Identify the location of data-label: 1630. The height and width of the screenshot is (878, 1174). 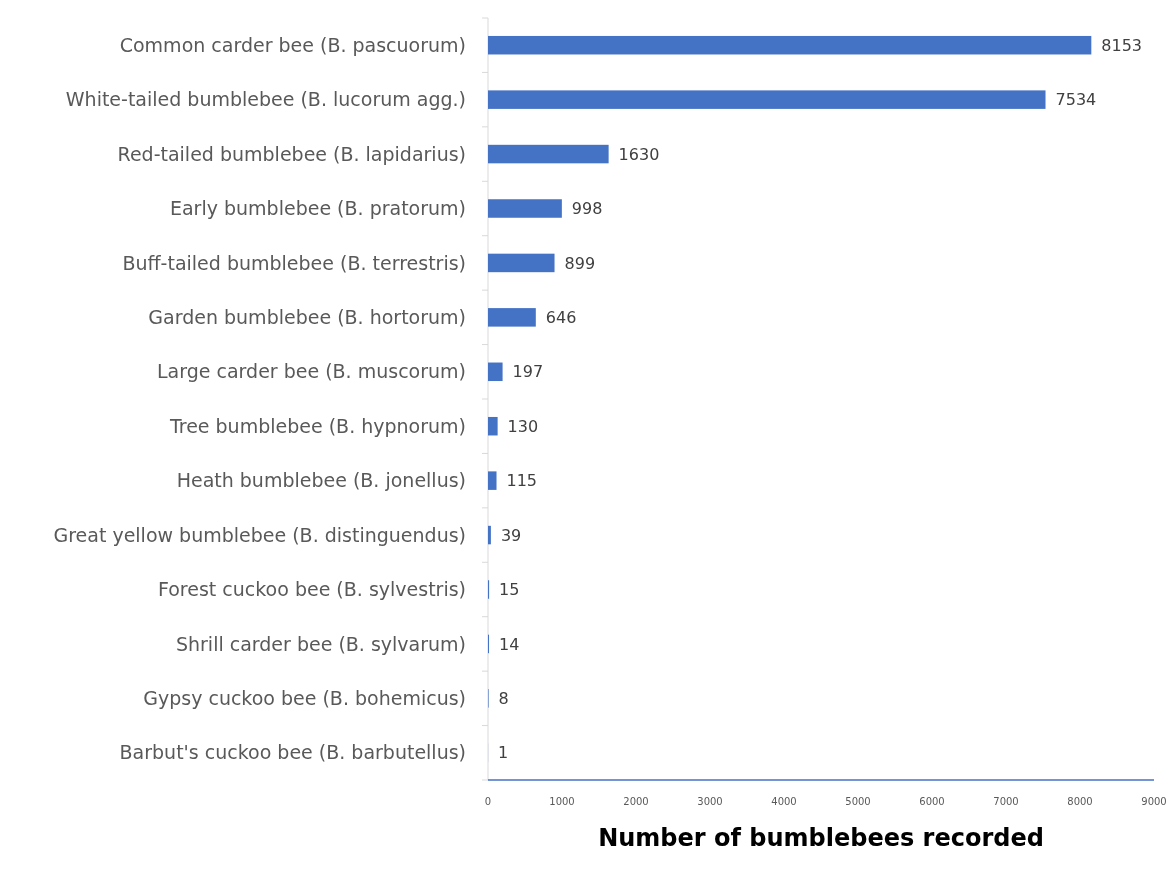
(639, 154).